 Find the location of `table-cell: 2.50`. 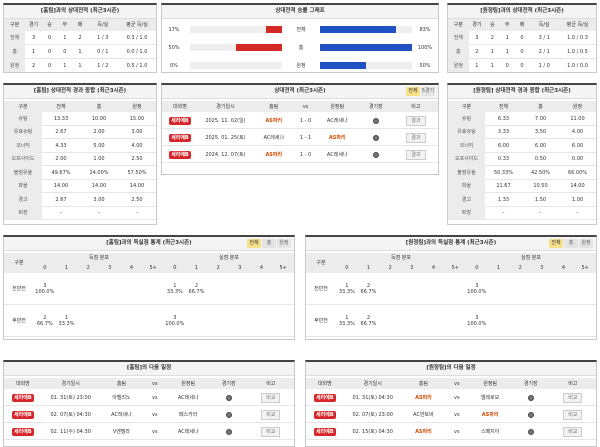

table-cell: 2.50 is located at coordinates (137, 159).